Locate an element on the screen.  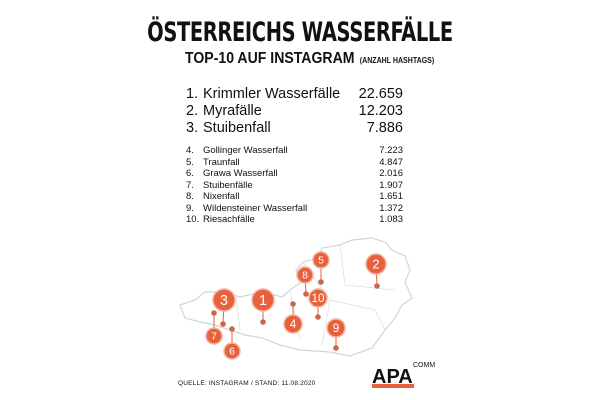
marker-label: 9 is located at coordinates (336, 328).